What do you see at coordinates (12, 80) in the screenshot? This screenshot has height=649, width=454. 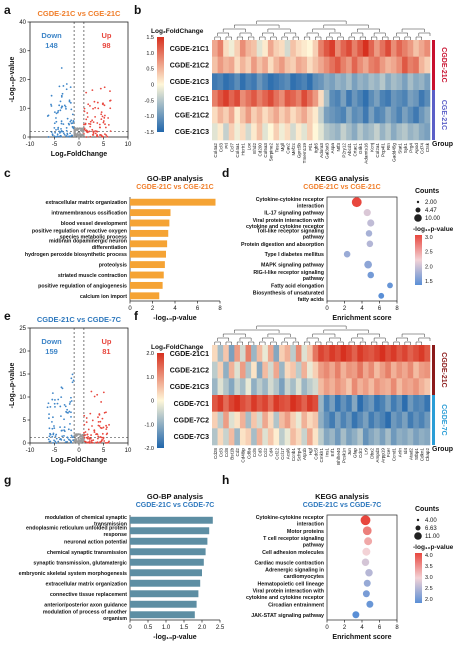 I see `y-axis-label: -Log₁₀p-value` at bounding box center [12, 80].